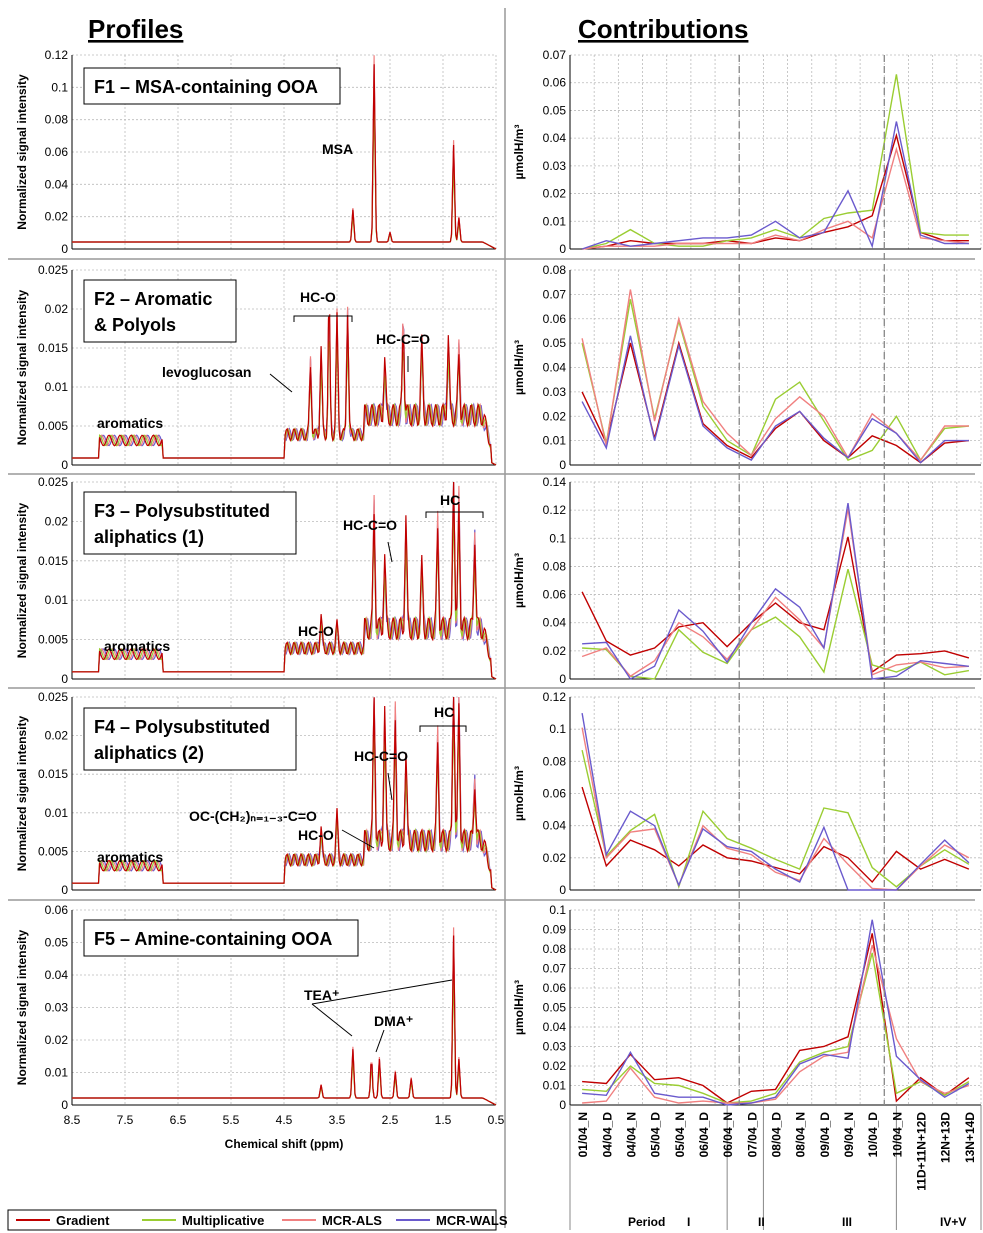 This screenshot has width=983, height=1233. I want to click on arrow-hc-c-o-f3, so click(390, 552).